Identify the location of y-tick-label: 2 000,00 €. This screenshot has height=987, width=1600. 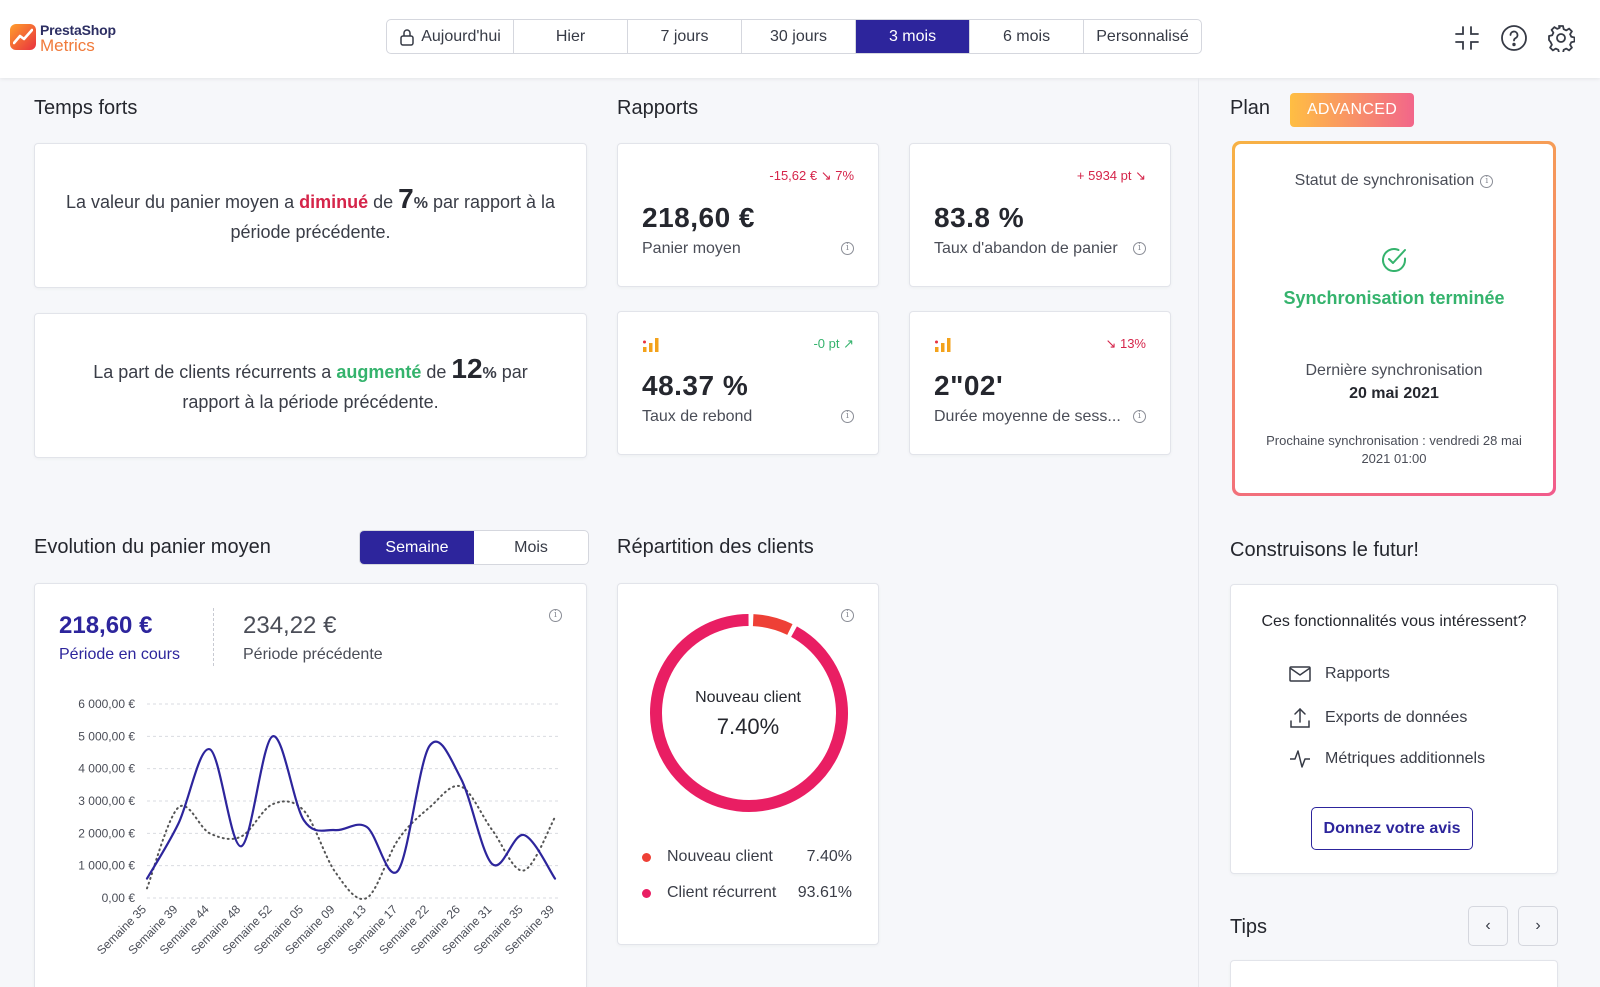
(106, 833).